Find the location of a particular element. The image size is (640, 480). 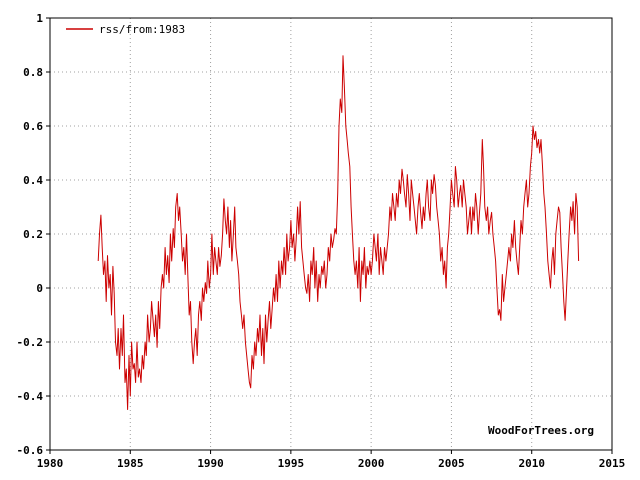

y-tick-label: 1 is located at coordinates (39, 18).